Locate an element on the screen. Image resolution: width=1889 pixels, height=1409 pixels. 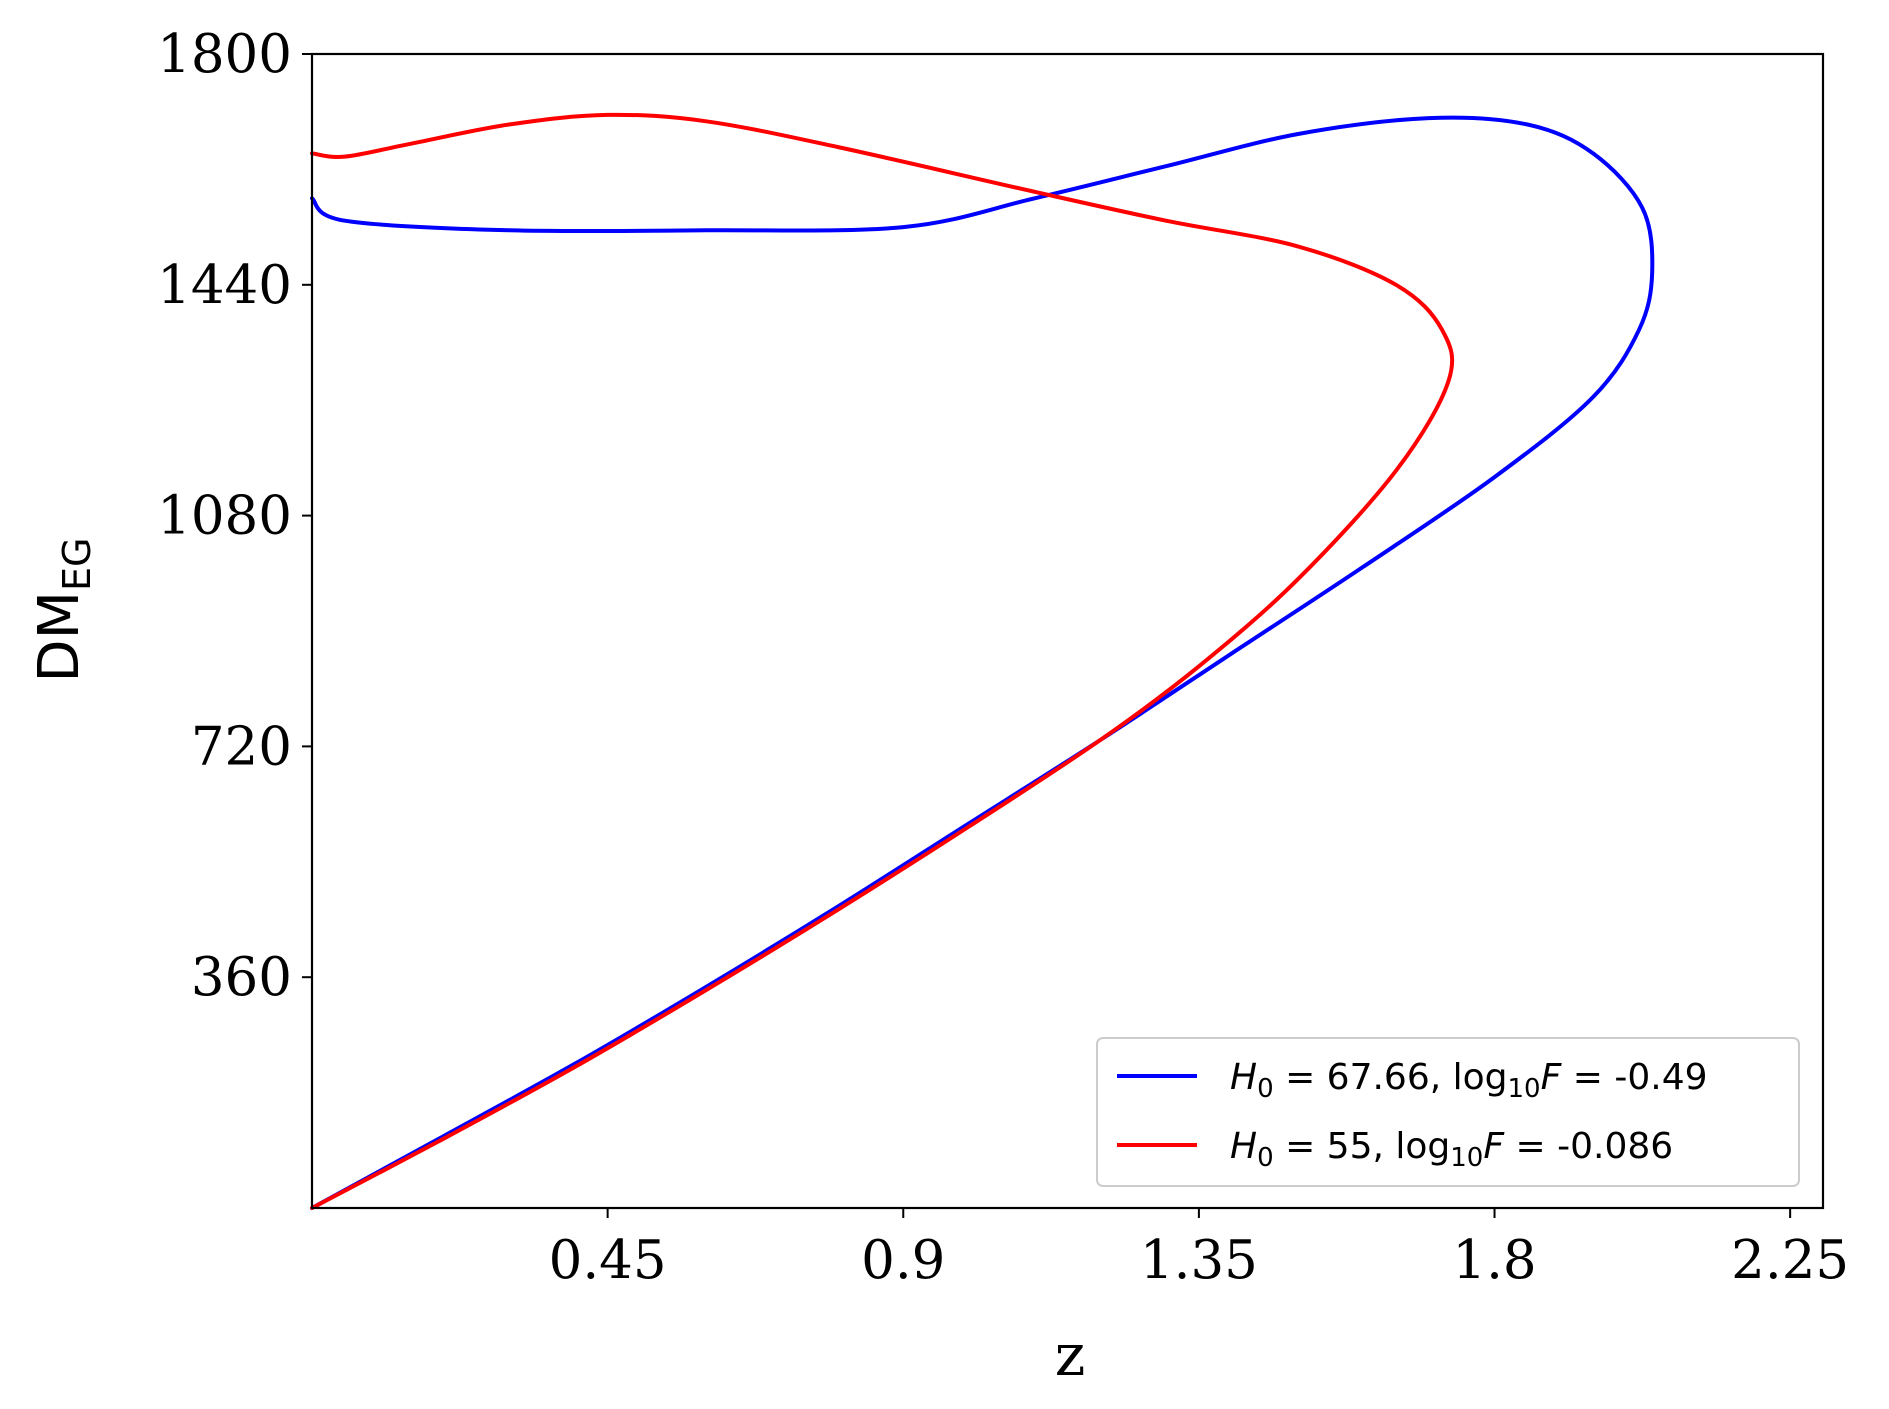
y-tick-label: 1800 is located at coordinates (224, 54).